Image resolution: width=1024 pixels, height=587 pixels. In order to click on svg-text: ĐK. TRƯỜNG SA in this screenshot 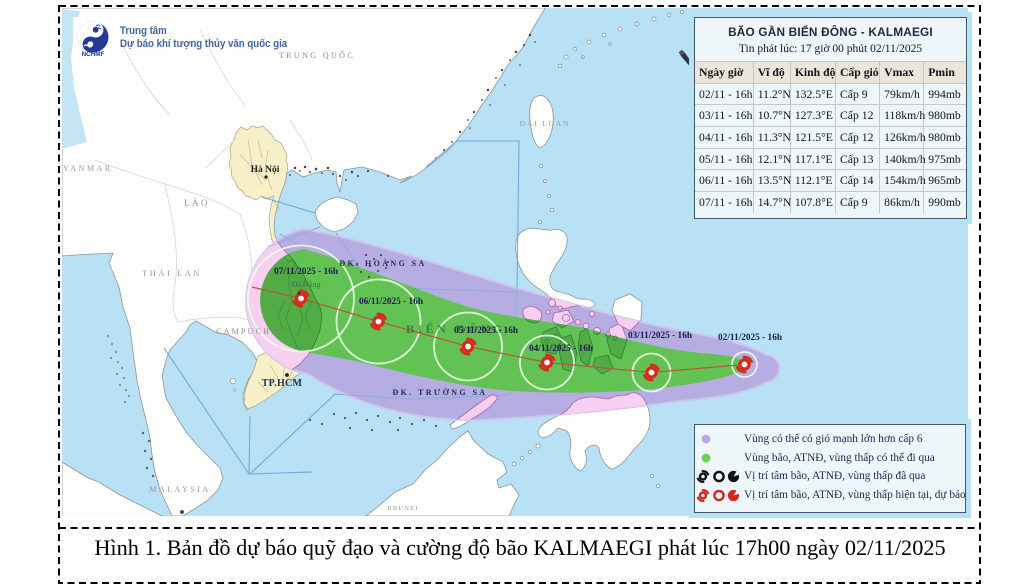, I will do `click(440, 392)`.